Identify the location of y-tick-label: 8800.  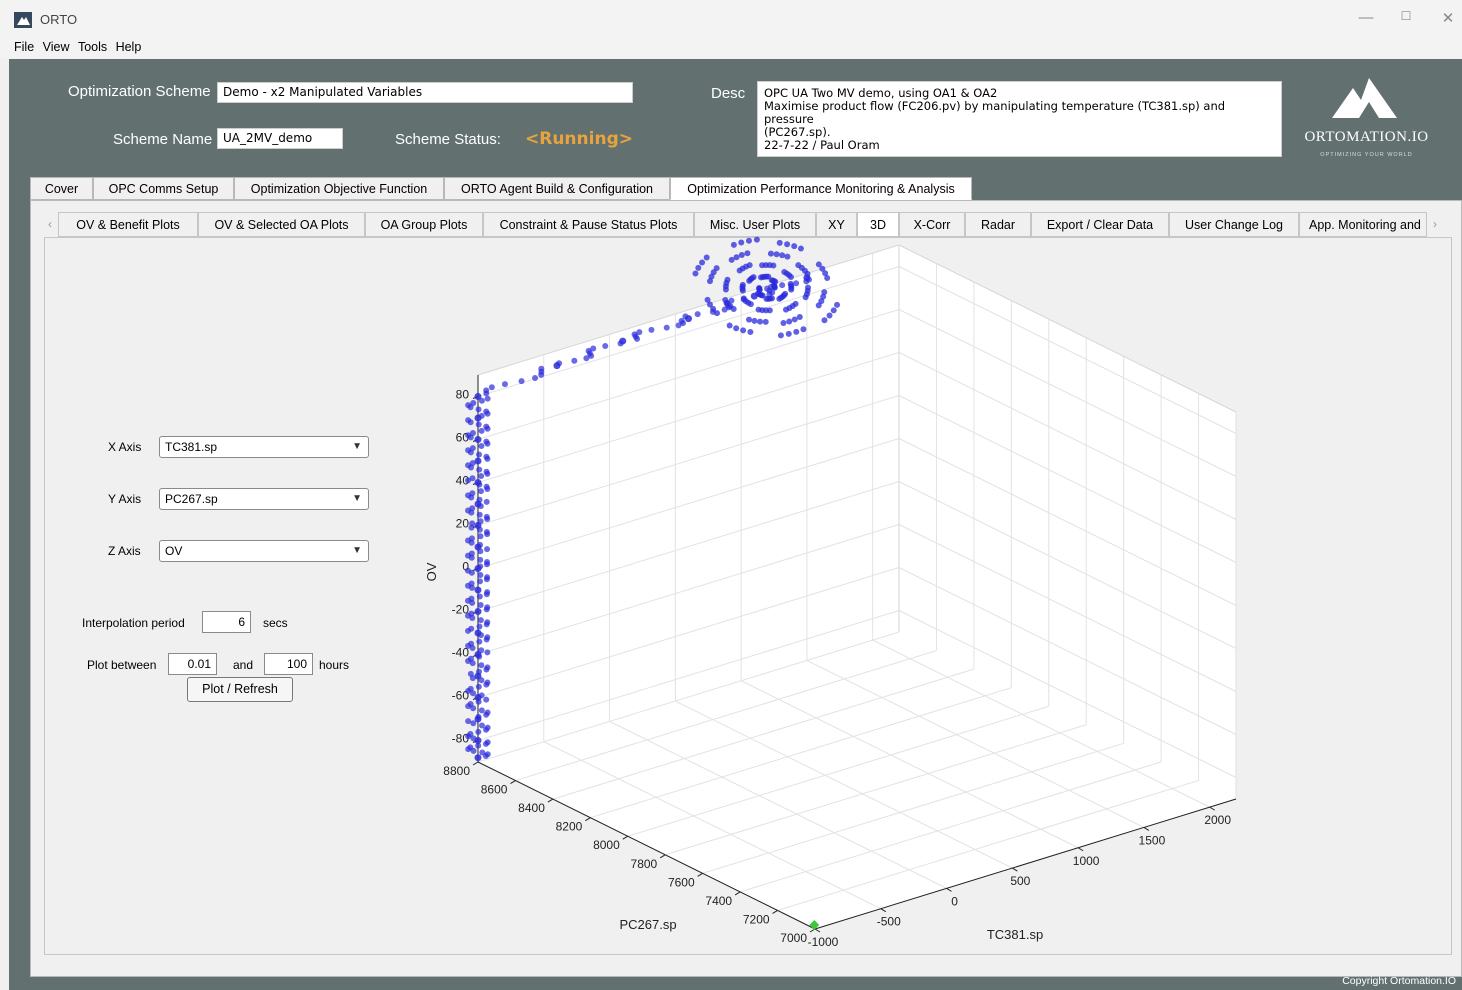
(456, 771).